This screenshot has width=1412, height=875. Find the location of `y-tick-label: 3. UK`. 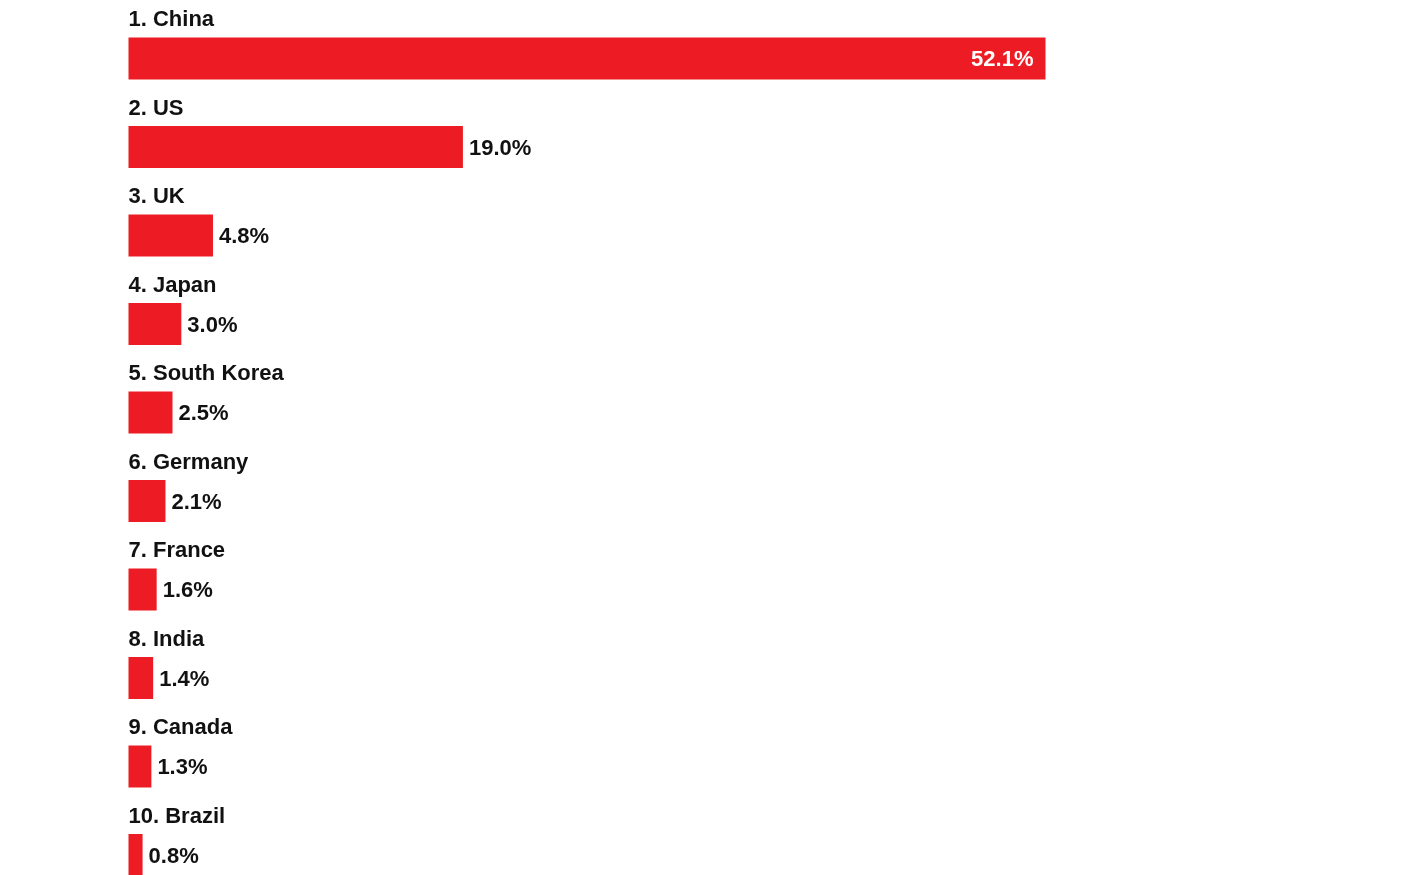

y-tick-label: 3. UK is located at coordinates (156, 195).